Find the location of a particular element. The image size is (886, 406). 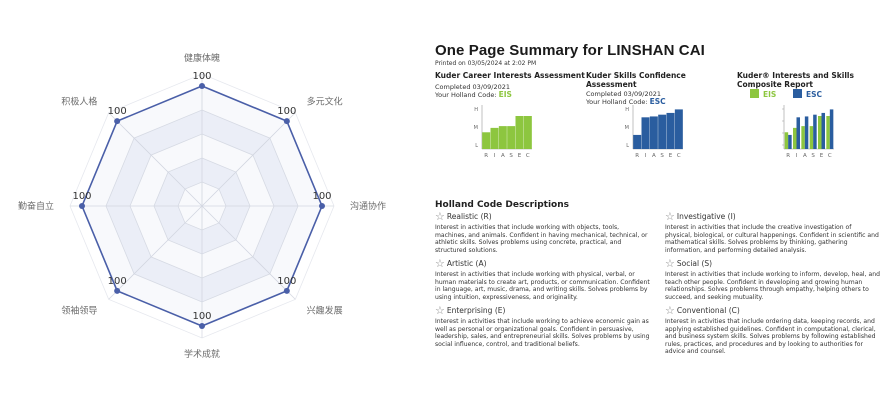

legend-swatch is located at coordinates (754, 93).